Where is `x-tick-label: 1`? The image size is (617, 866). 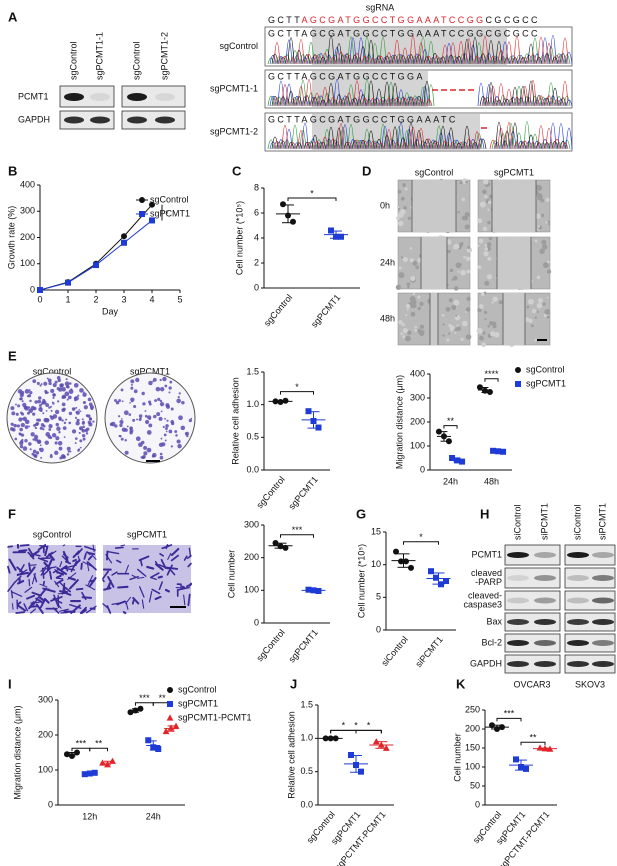 x-tick-label: 1 is located at coordinates (67, 299).